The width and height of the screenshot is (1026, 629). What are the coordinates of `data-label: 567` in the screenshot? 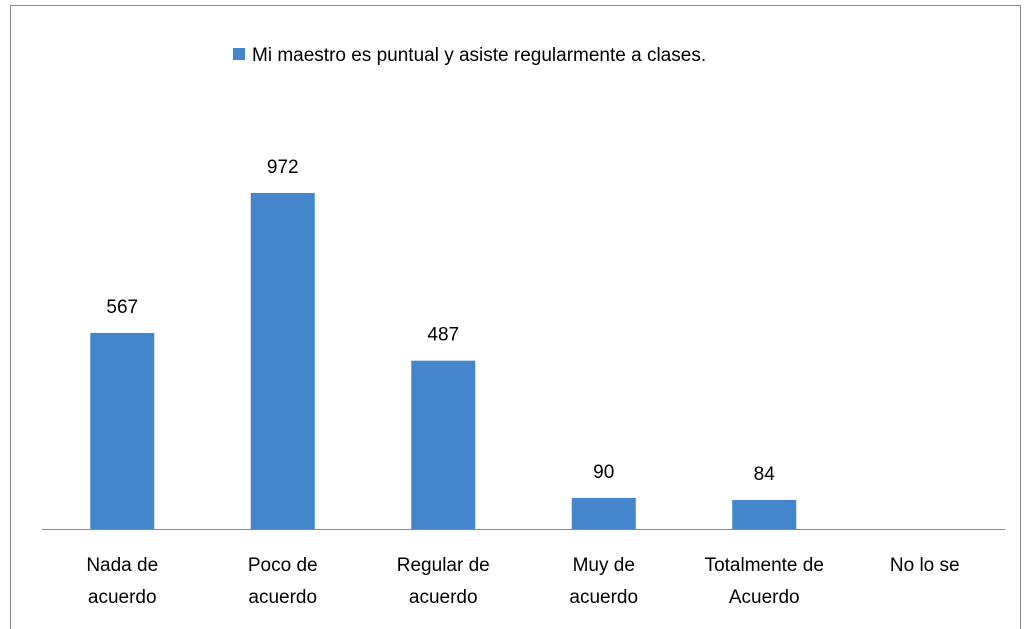 It's located at (122, 307).